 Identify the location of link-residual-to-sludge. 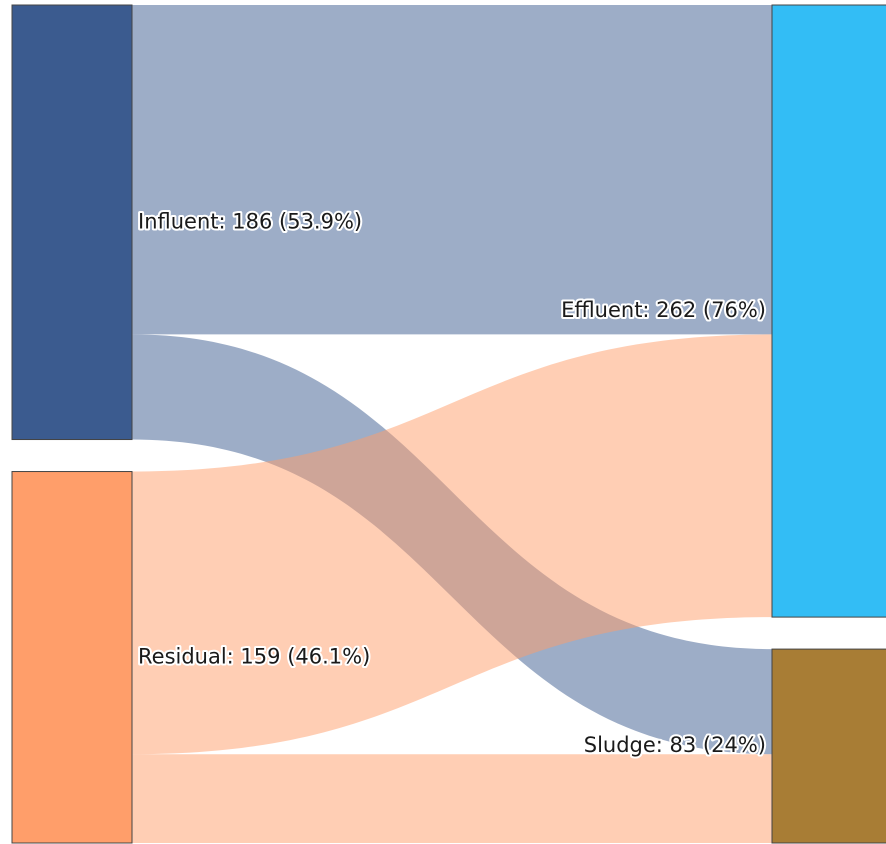
(452, 798).